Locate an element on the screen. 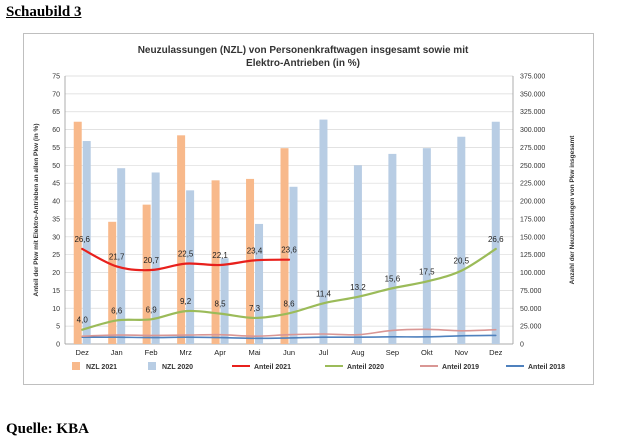 The width and height of the screenshot is (620, 446). x-tick-label: Okt is located at coordinates (427, 352).